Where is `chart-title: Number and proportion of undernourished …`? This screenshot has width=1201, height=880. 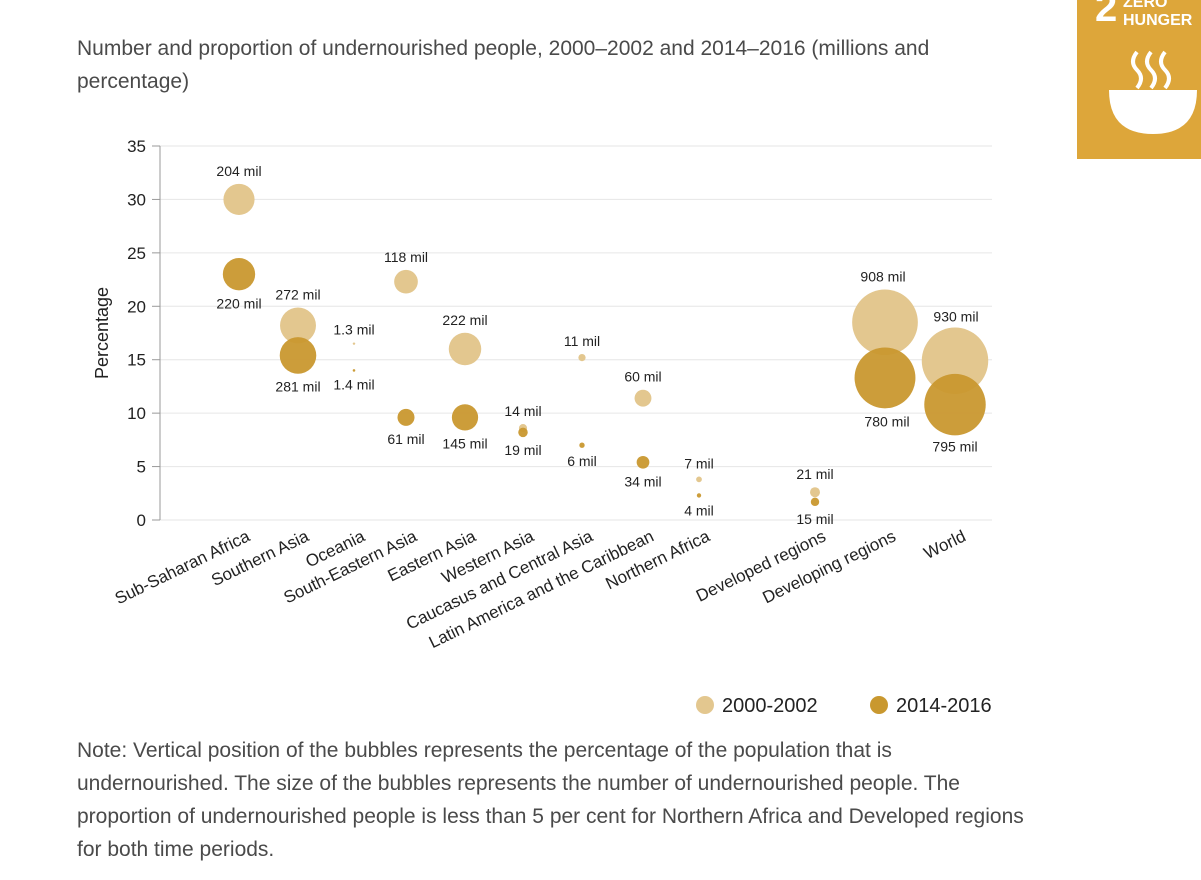
chart-title: Number and proportion of undernourished … is located at coordinates (503, 65).